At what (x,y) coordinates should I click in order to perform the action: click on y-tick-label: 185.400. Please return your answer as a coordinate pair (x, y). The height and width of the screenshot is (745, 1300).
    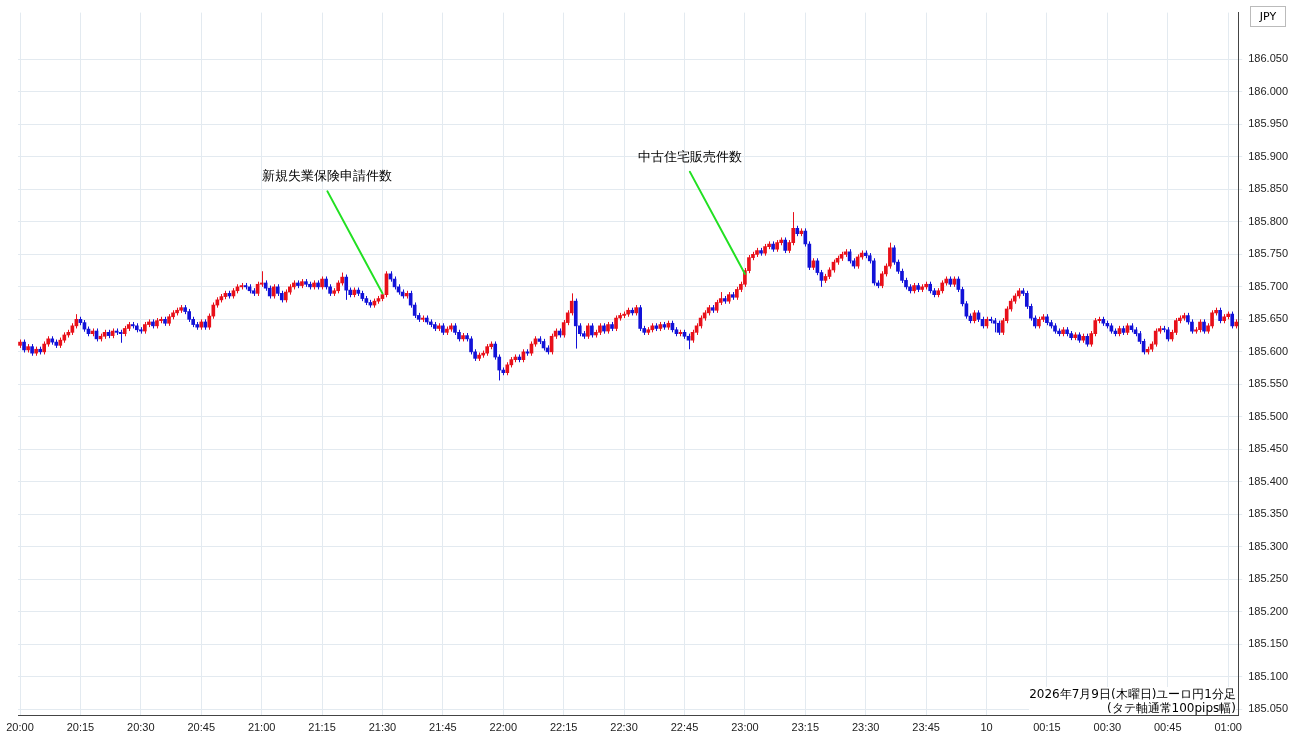
    Looking at the image, I should click on (1268, 480).